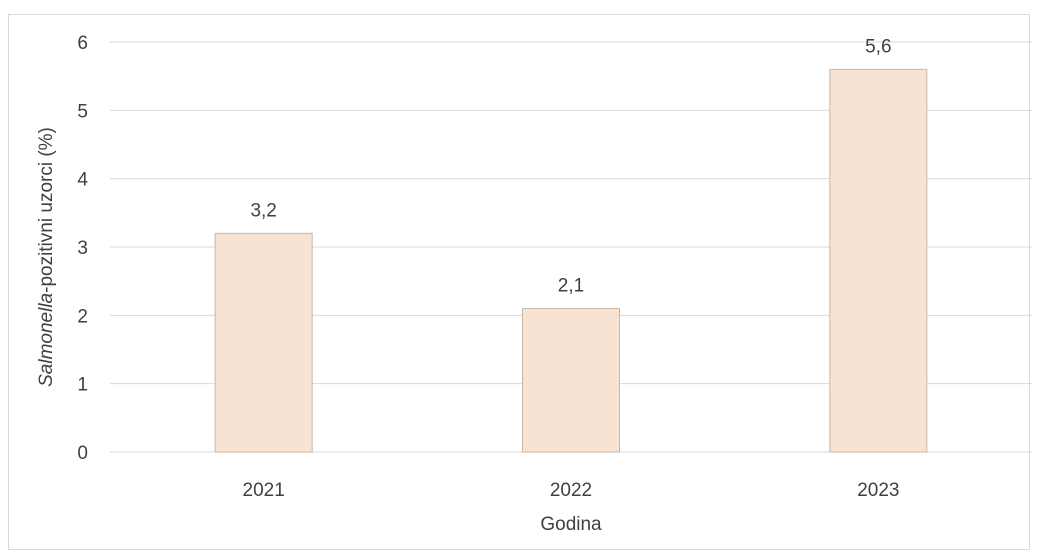 Image resolution: width=1040 pixels, height=554 pixels. I want to click on data-label-2021: 3,2, so click(263, 210).